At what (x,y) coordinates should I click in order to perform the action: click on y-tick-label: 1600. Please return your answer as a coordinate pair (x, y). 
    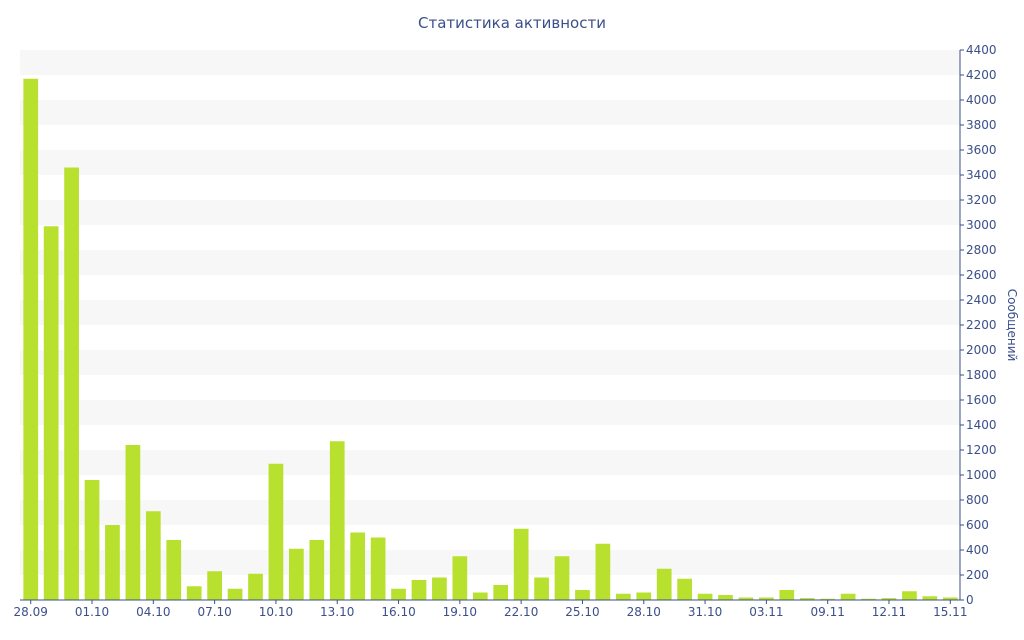
    Looking at the image, I should click on (981, 400).